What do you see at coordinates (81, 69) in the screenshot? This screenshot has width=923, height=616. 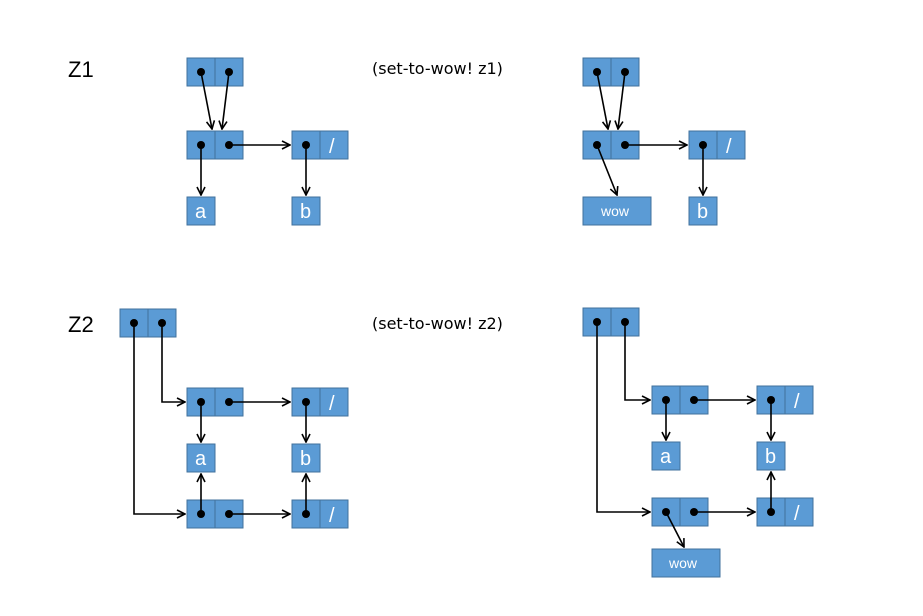 I see `z1-label: Z1` at bounding box center [81, 69].